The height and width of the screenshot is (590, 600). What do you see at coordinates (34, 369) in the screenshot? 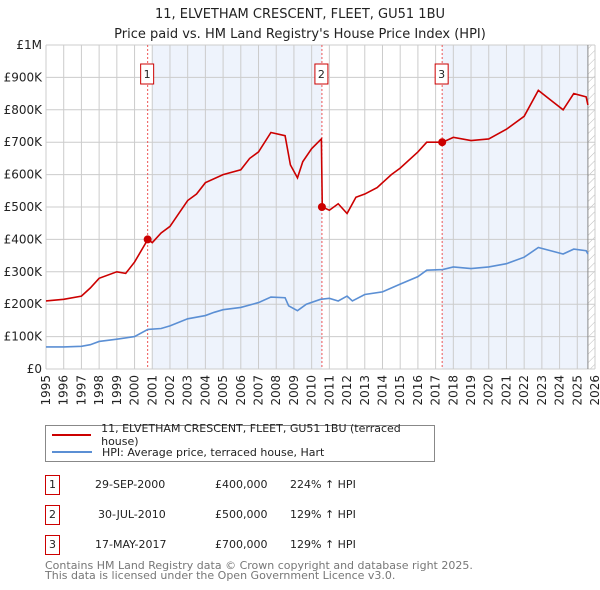
I see `y-tick-label: £0` at bounding box center [34, 369].